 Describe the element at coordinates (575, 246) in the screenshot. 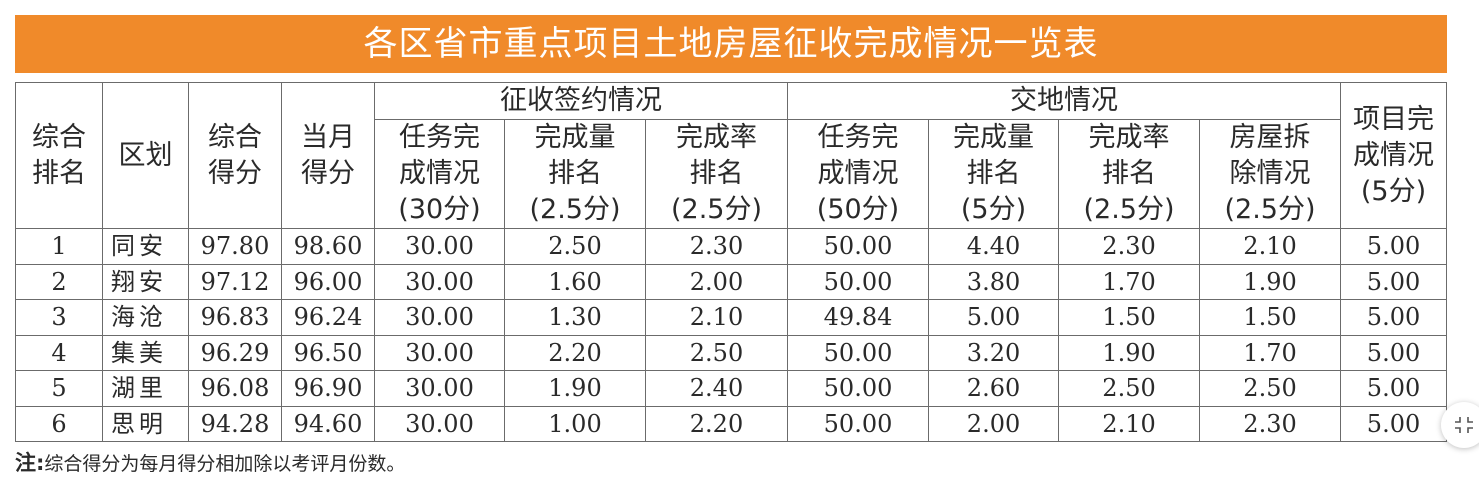

I see `cell-sign-qty-rank: 2.50` at that location.